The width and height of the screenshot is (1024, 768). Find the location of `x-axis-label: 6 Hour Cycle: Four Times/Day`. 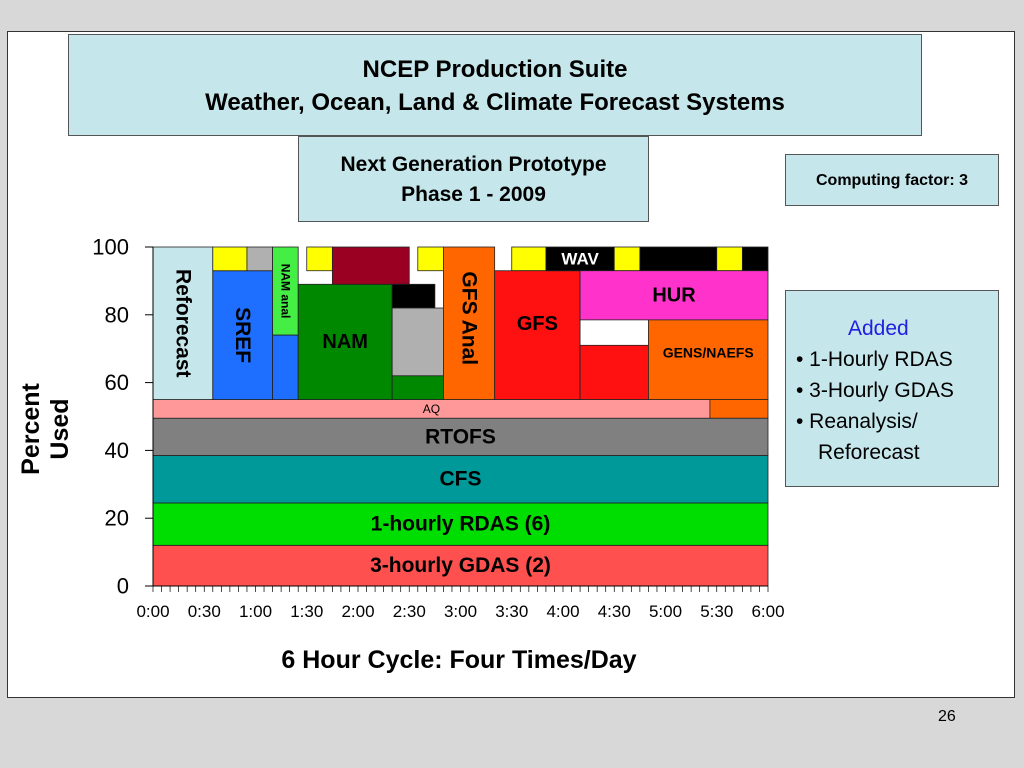

x-axis-label: 6 Hour Cycle: Four Times/Day is located at coordinates (459, 660).